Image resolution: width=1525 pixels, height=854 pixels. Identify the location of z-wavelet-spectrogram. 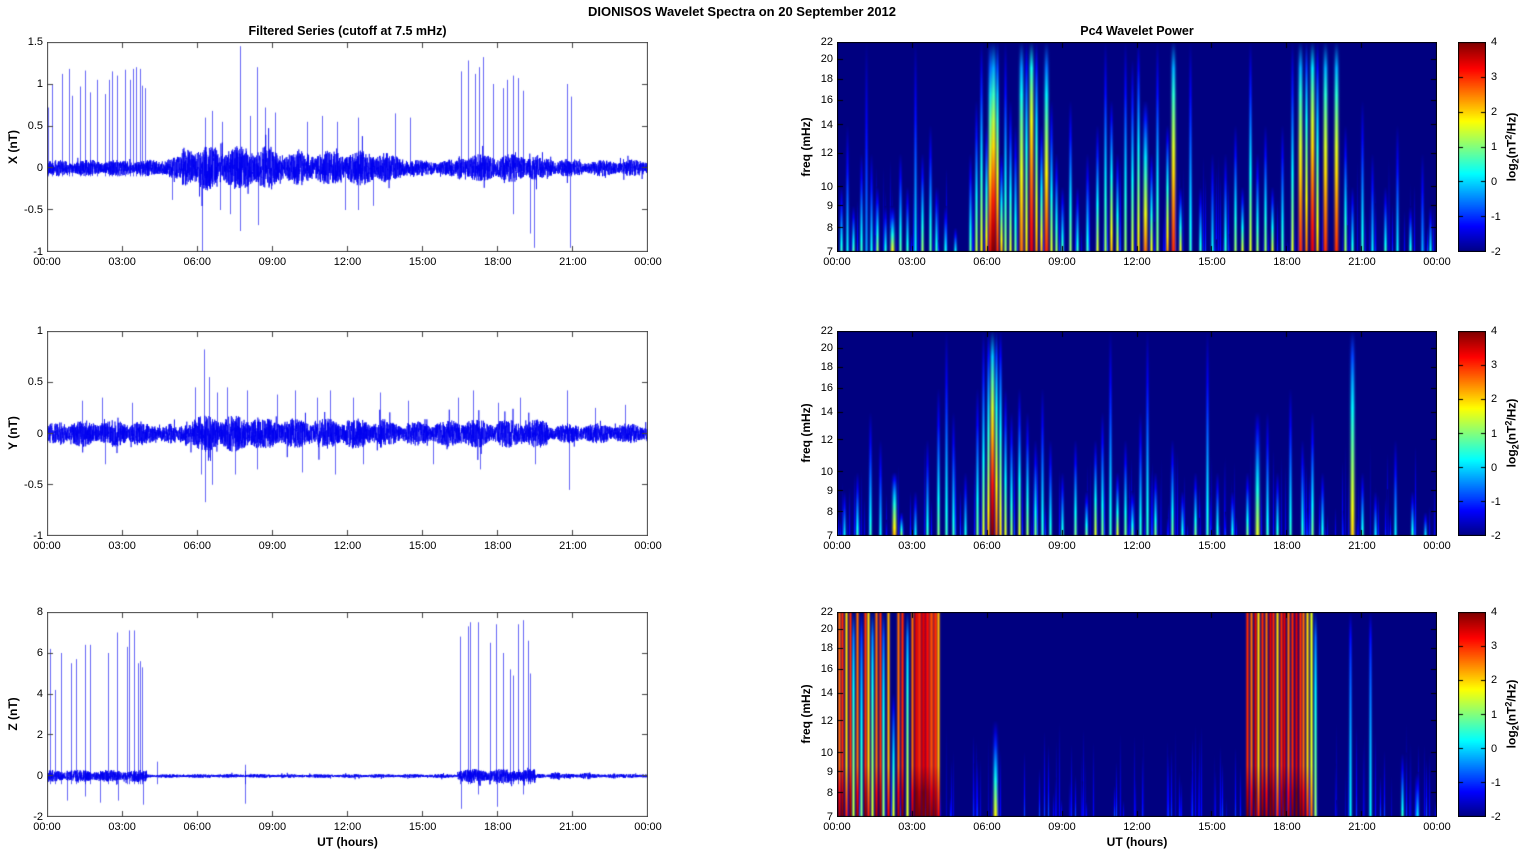
(1137, 714).